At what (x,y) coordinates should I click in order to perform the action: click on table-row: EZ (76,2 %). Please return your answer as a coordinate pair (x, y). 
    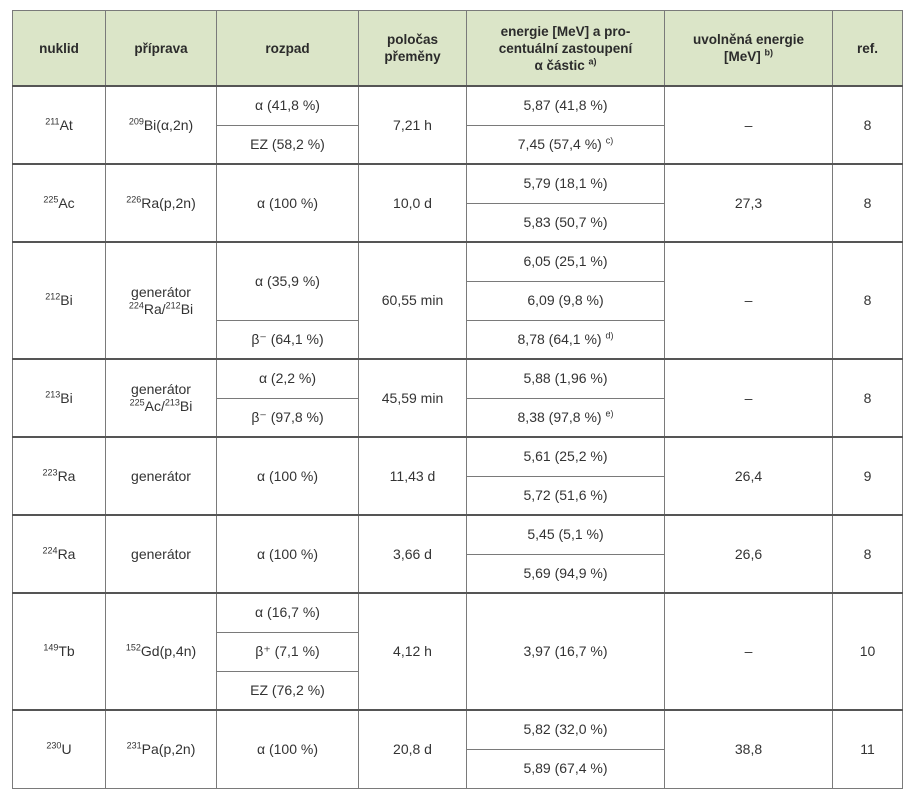
    Looking at the image, I should click on (458, 690).